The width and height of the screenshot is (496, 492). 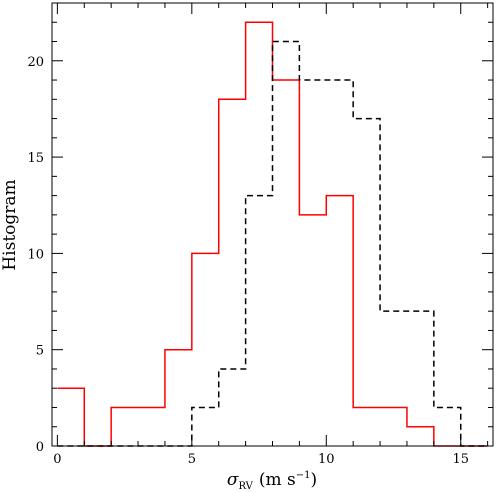 What do you see at coordinates (57, 459) in the screenshot?
I see `x-tick-label: 0` at bounding box center [57, 459].